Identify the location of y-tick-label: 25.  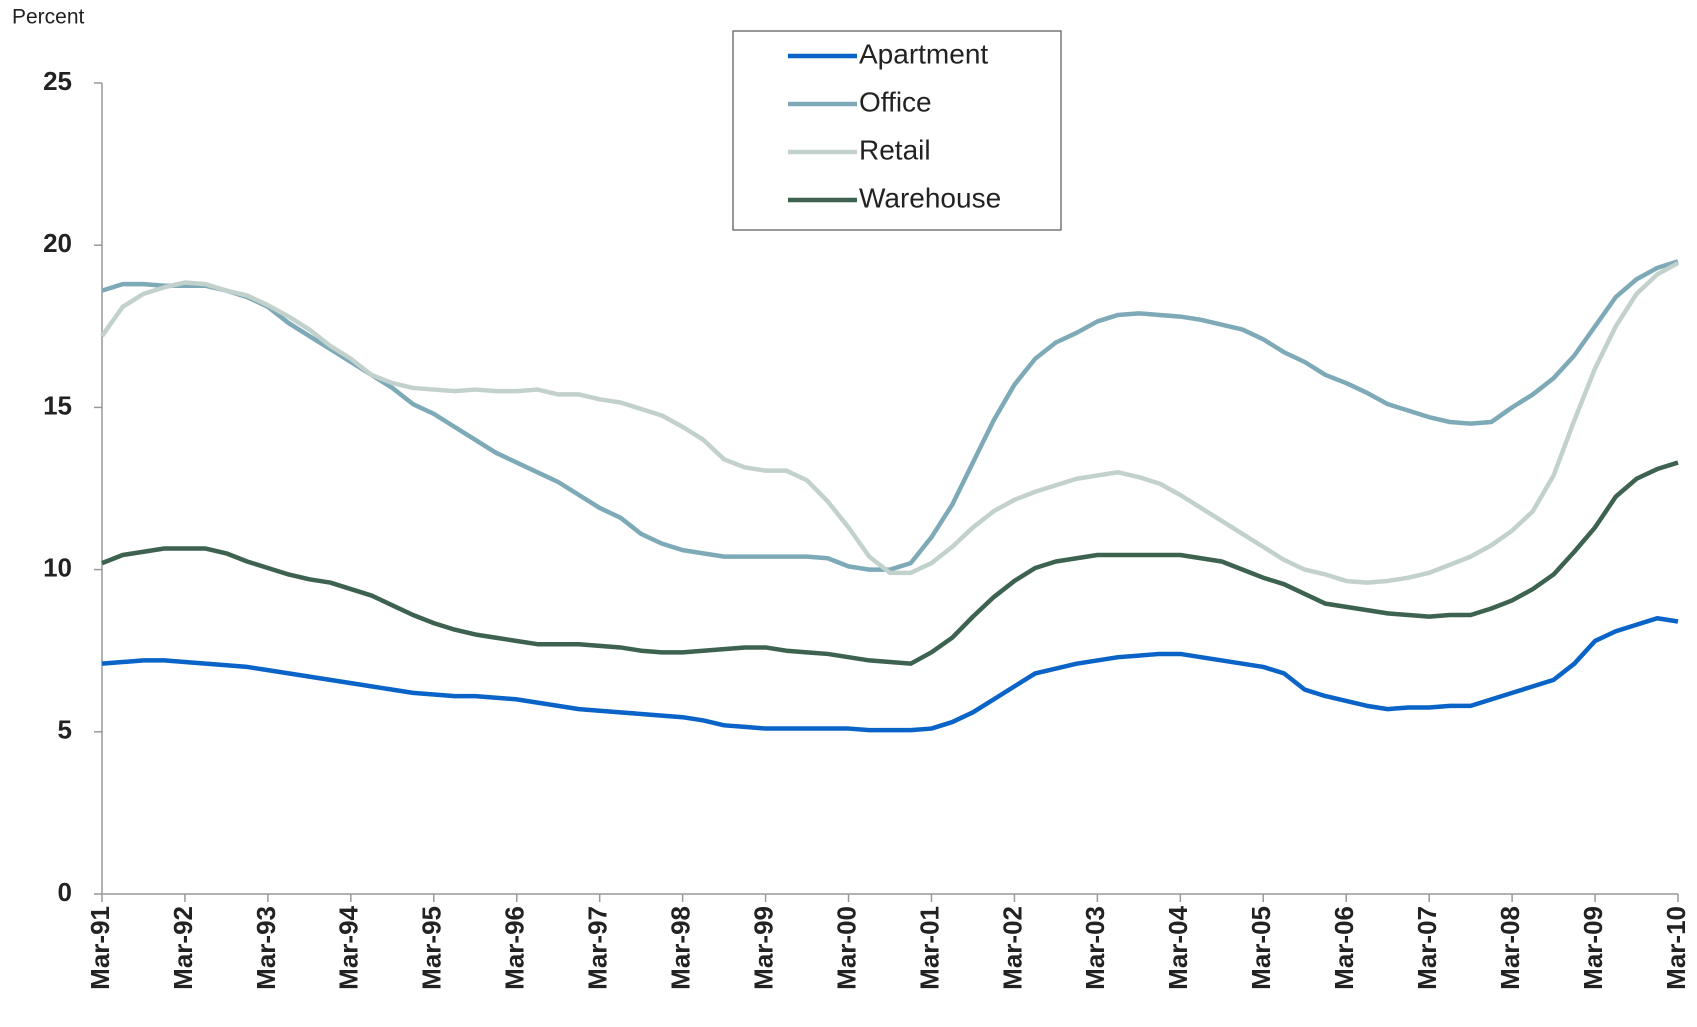
(57, 81).